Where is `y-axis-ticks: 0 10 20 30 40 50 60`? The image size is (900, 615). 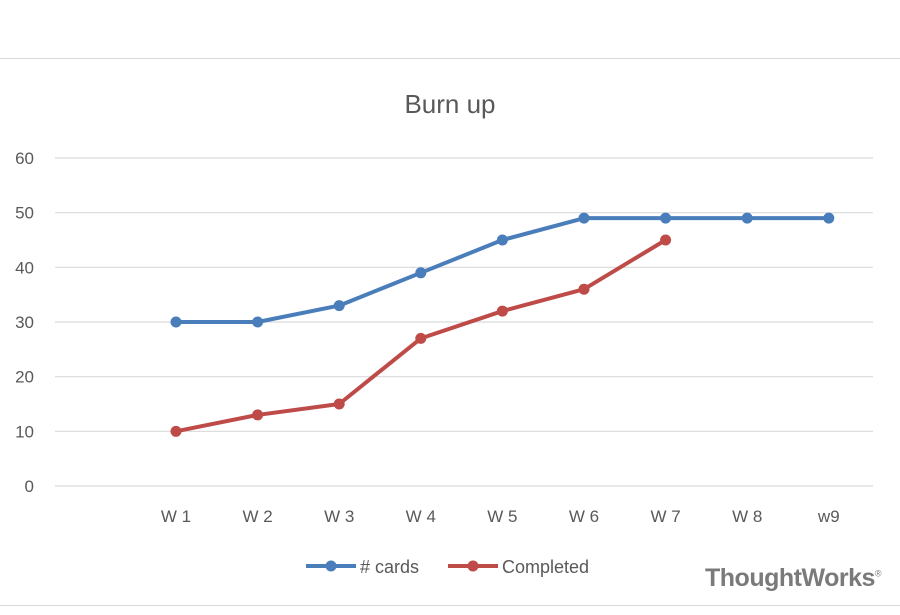 y-axis-ticks: 0 10 20 30 40 50 60 is located at coordinates (24, 322).